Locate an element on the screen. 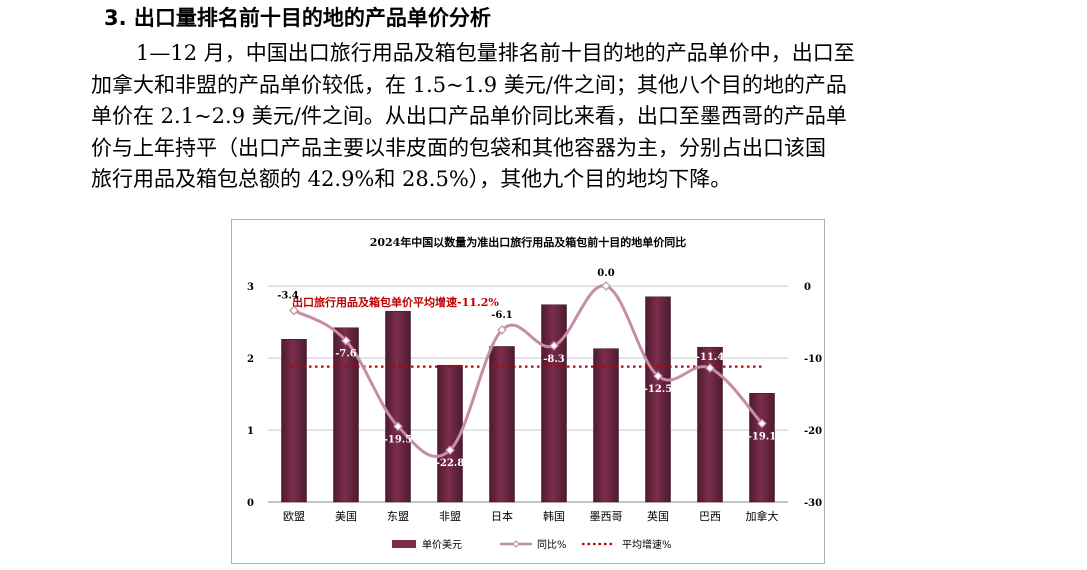 The image size is (1087, 570). legend-line-marker is located at coordinates (516, 544).